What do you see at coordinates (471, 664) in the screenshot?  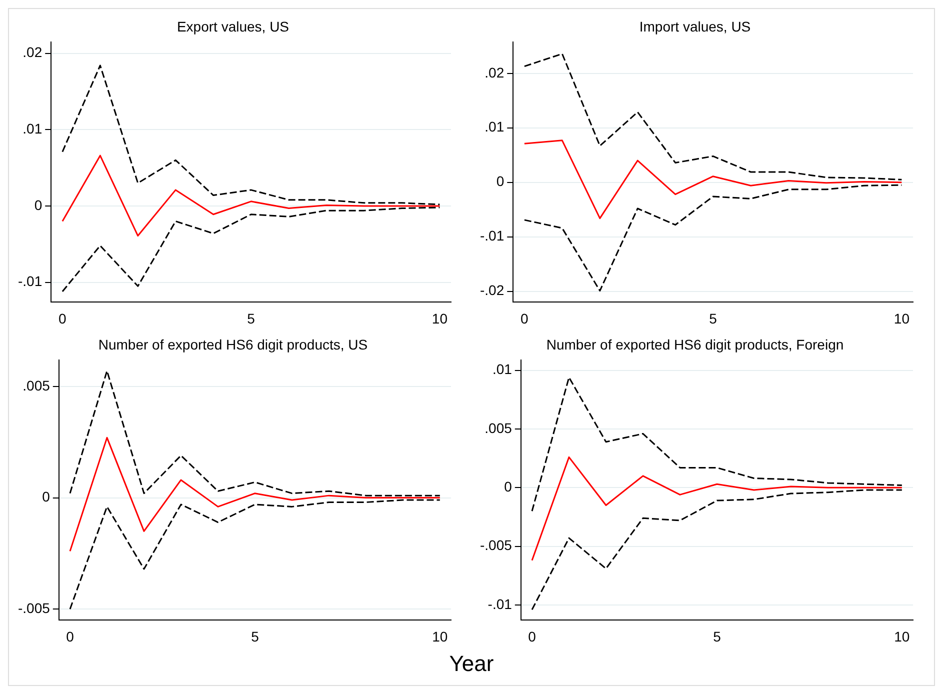 I see `x-axis-title: Year` at bounding box center [471, 664].